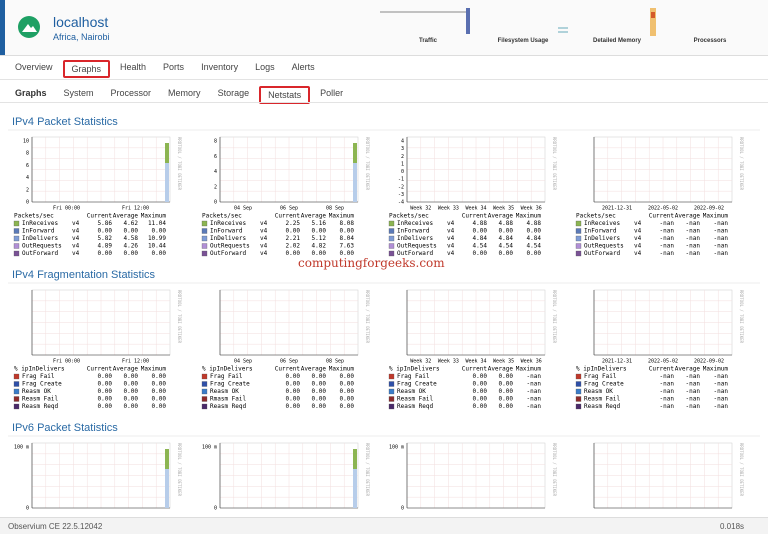  I want to click on x-tick-label: 04 Sep, so click(243, 209).